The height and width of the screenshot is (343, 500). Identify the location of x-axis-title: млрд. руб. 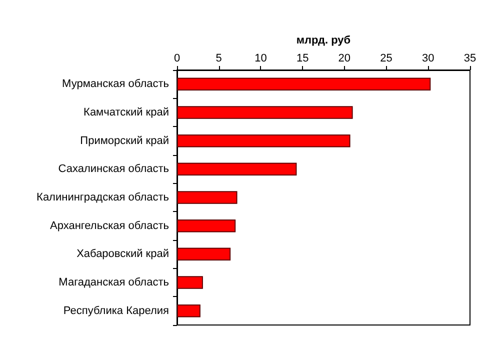
(323, 40).